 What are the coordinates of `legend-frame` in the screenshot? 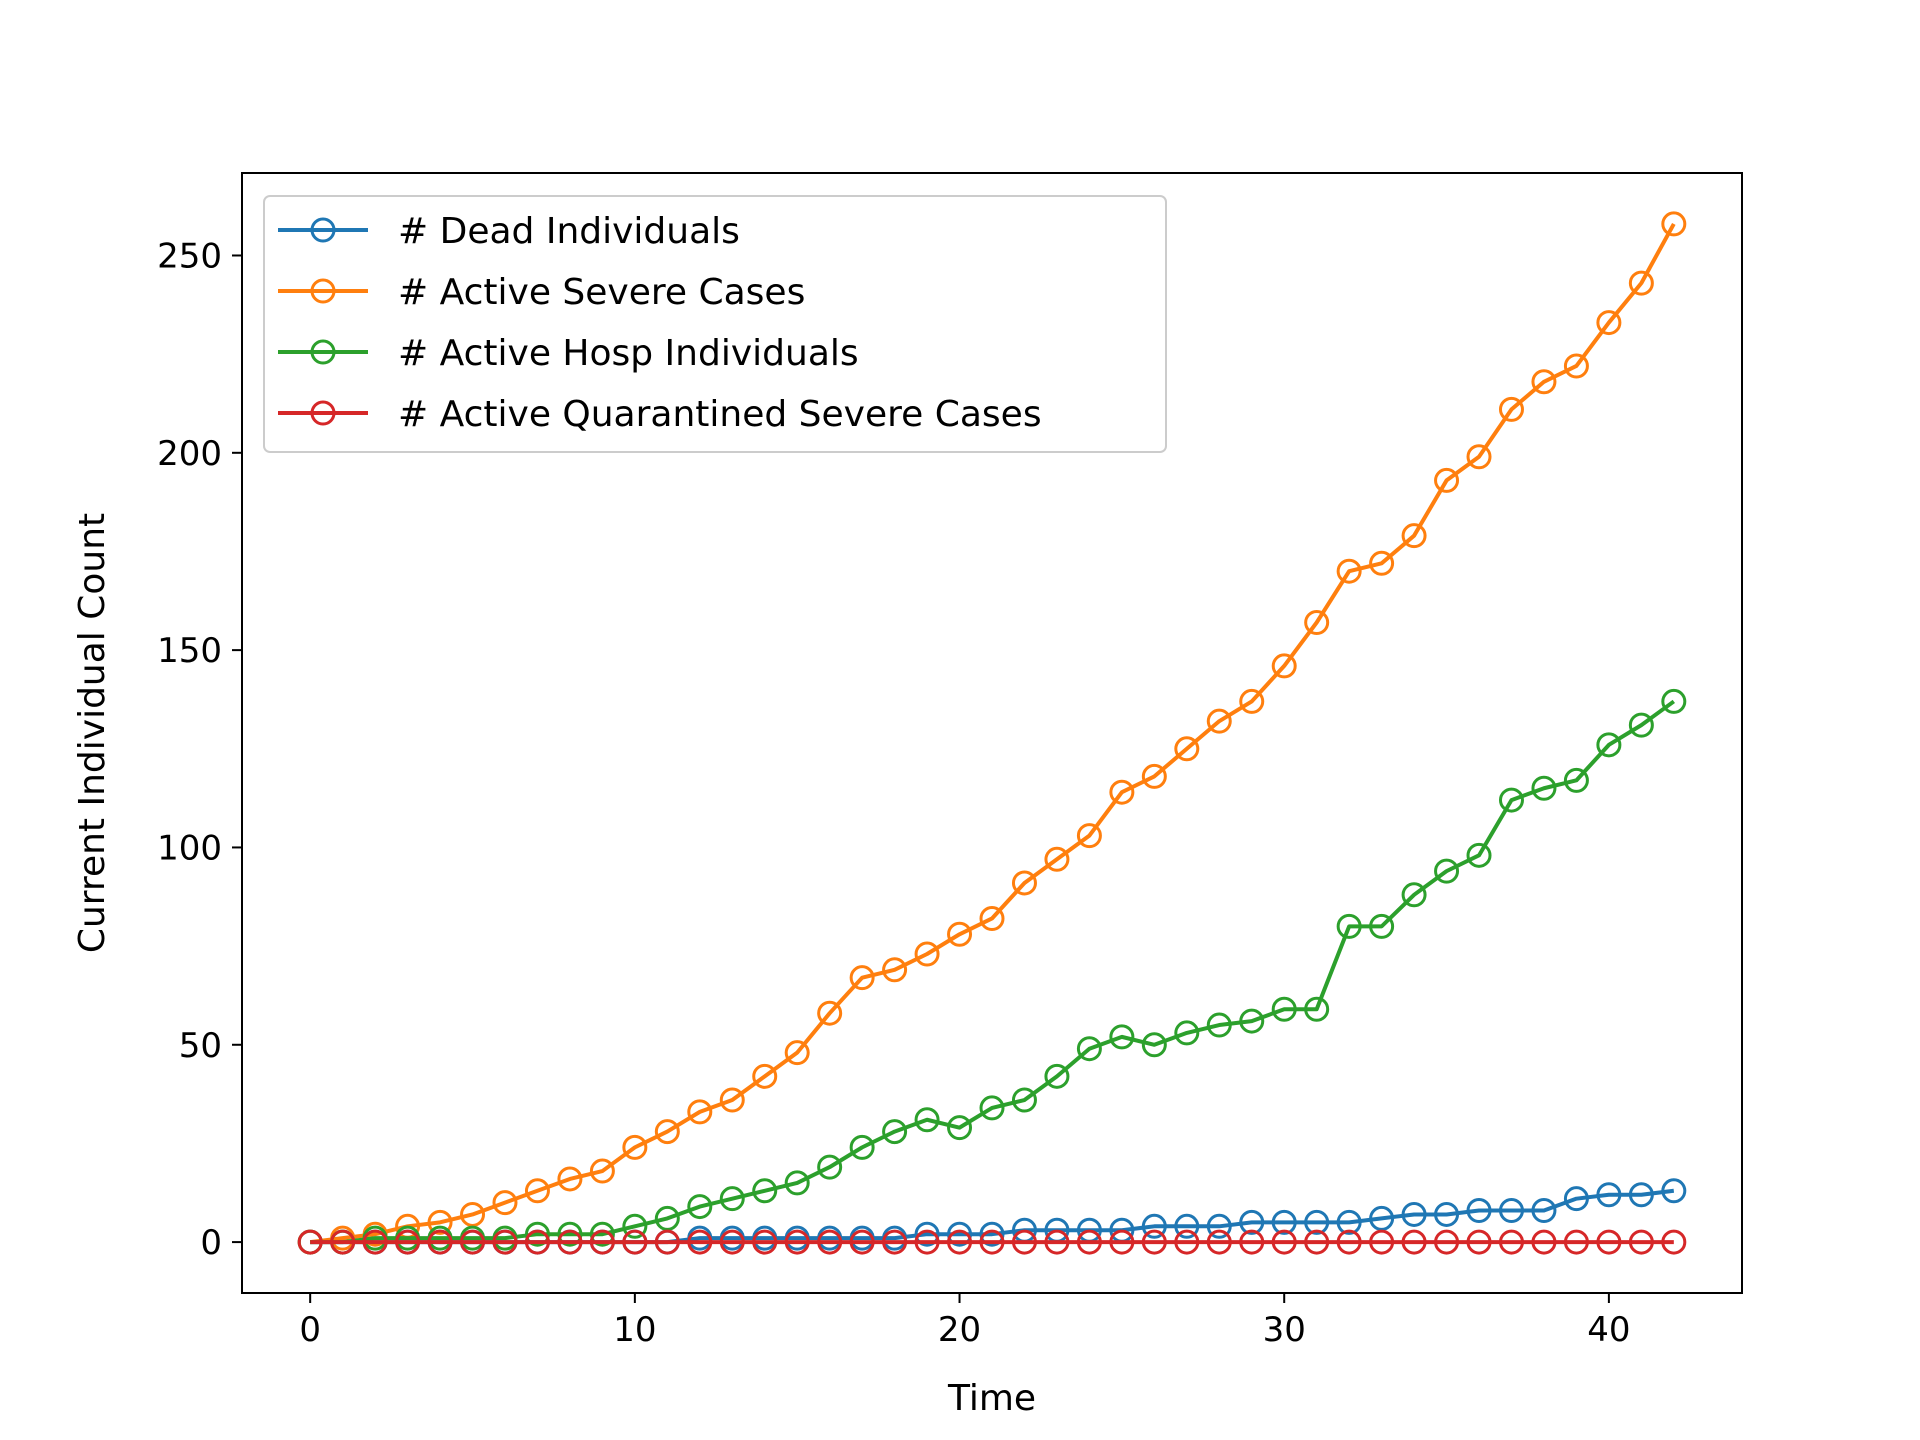 It's located at (715, 324).